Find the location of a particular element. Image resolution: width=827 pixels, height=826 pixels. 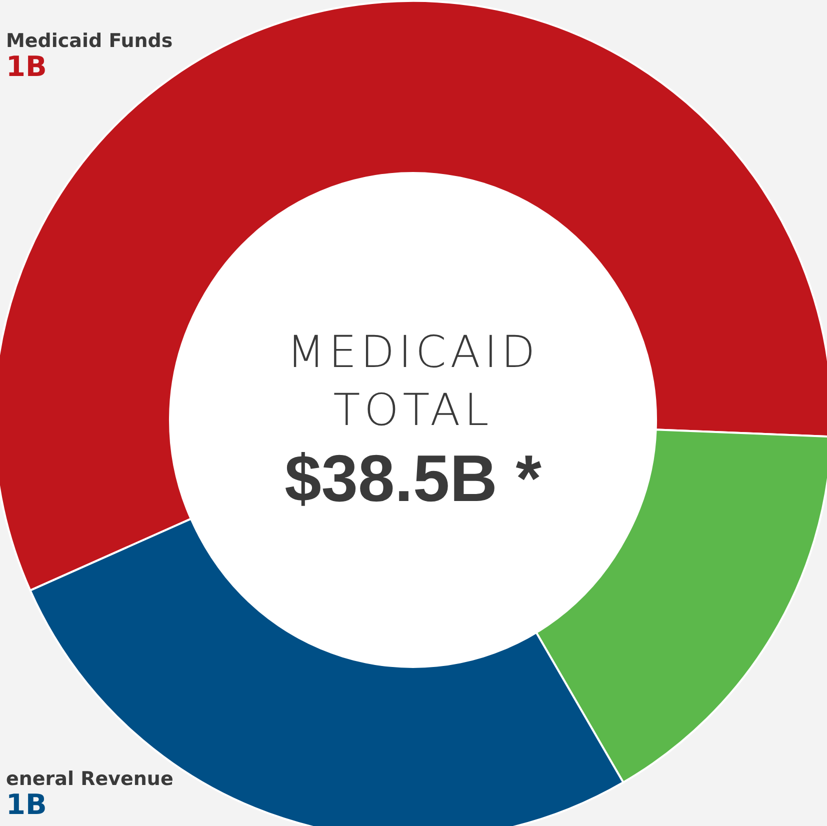

text: MEDICAID TOTAL is located at coordinates (413, 382).